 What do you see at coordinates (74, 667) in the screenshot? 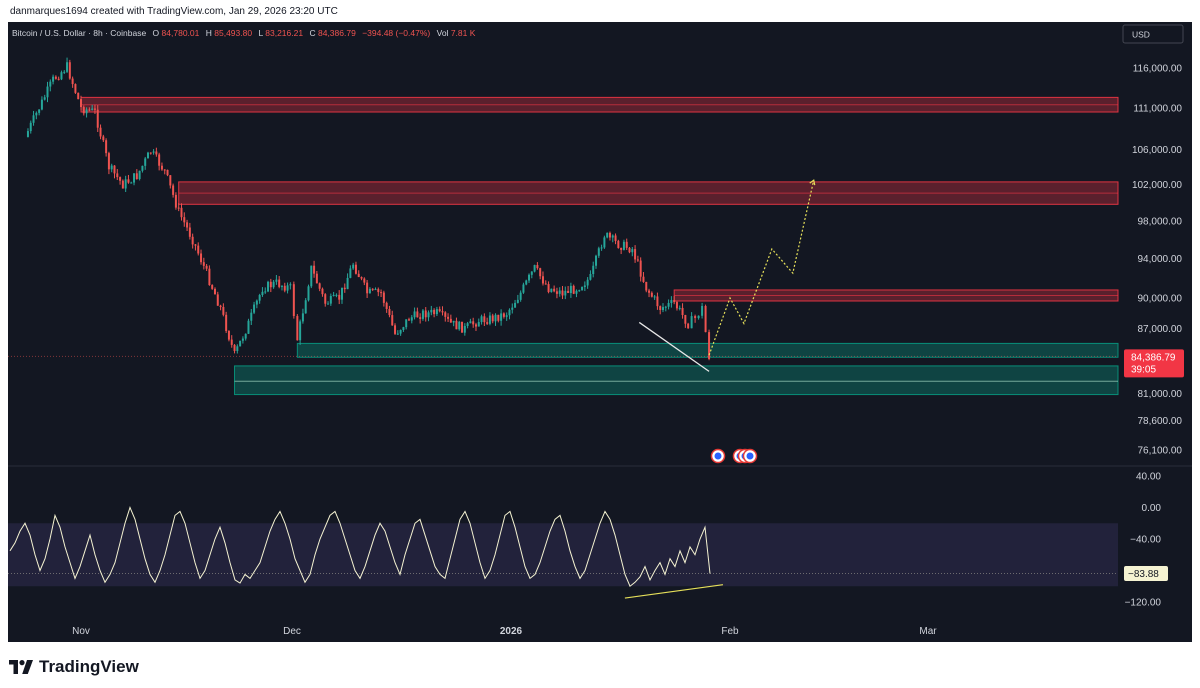
I see `tradingview-logo: TradingView` at bounding box center [74, 667].